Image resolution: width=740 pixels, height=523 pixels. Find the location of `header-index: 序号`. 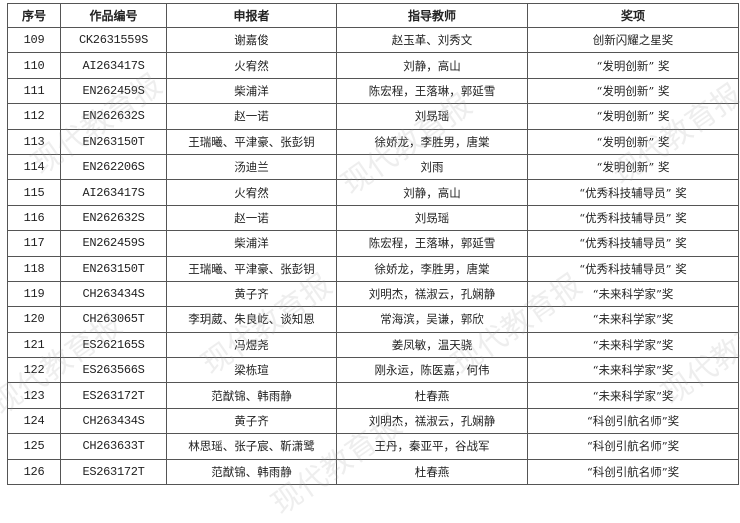

header-index: 序号 is located at coordinates (34, 15).